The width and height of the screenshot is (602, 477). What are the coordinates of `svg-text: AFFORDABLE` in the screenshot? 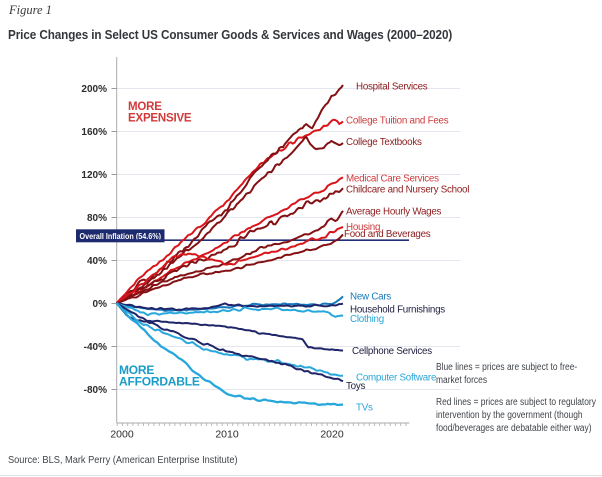 It's located at (159, 382).